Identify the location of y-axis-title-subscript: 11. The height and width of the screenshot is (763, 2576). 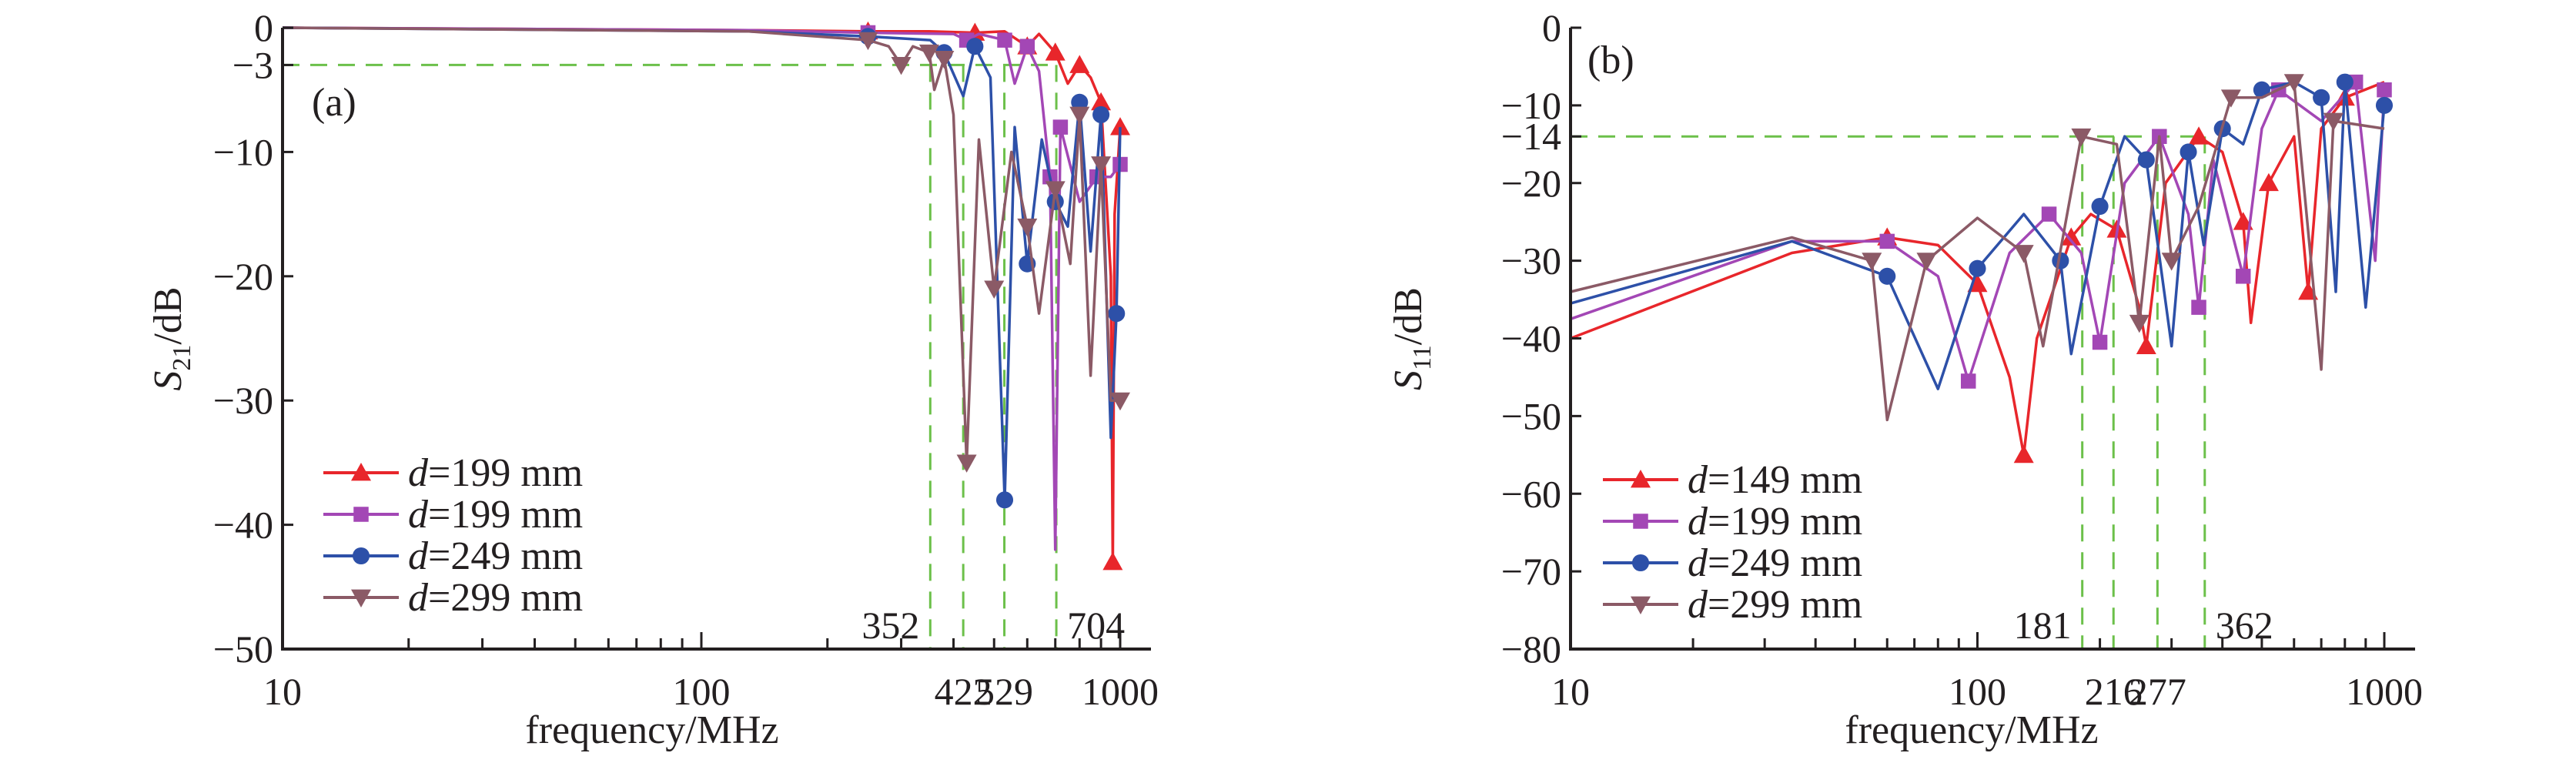
(1423, 357).